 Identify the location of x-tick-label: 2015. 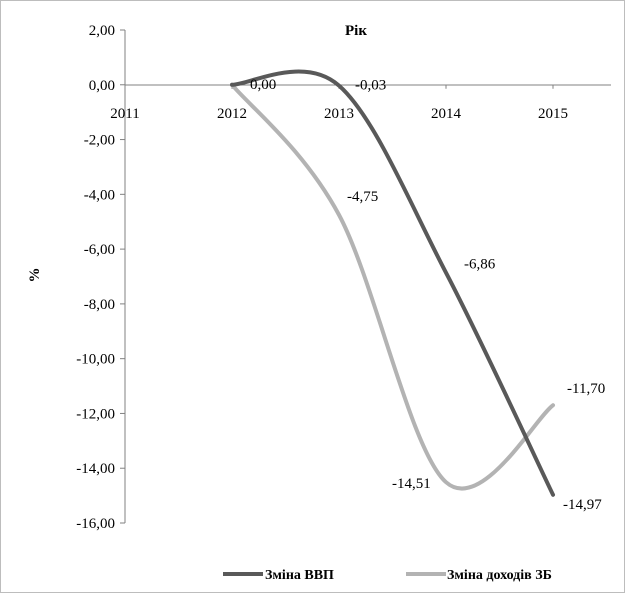
(553, 114).